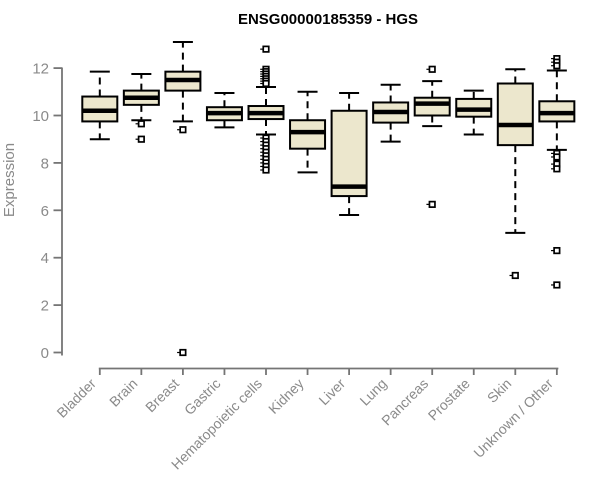  What do you see at coordinates (9, 180) in the screenshot?
I see `y-axis-label: Expression` at bounding box center [9, 180].